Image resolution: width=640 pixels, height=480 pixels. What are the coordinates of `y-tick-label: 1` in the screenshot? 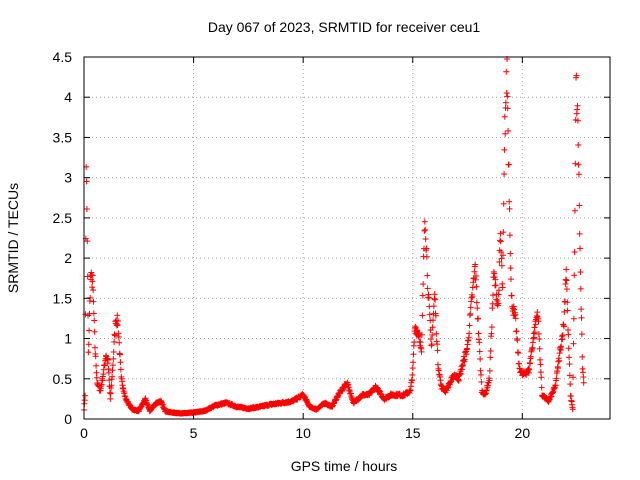 It's located at (68, 339).